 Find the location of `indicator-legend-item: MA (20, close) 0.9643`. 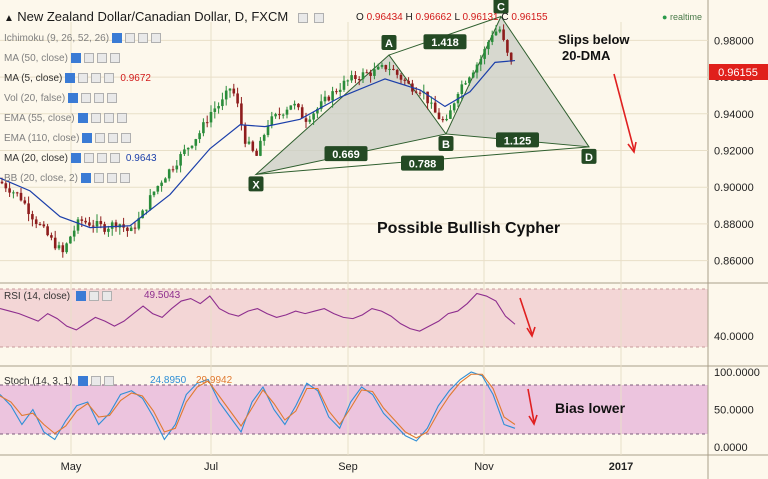

indicator-legend-item: MA (20, close) 0.9643 is located at coordinates (80, 159).